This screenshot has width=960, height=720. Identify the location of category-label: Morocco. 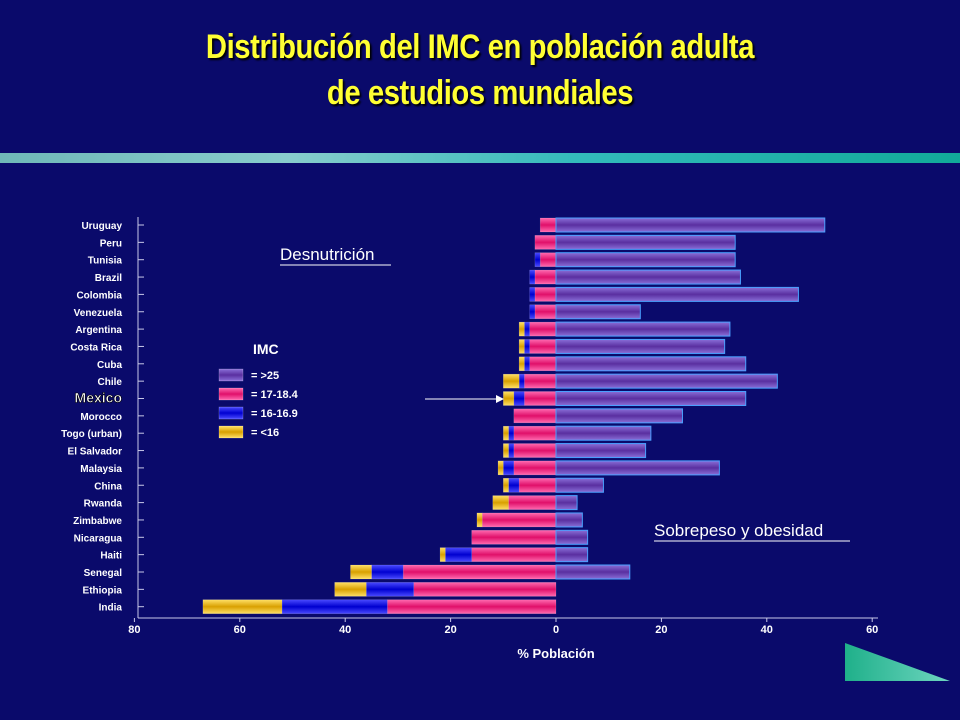
(101, 417).